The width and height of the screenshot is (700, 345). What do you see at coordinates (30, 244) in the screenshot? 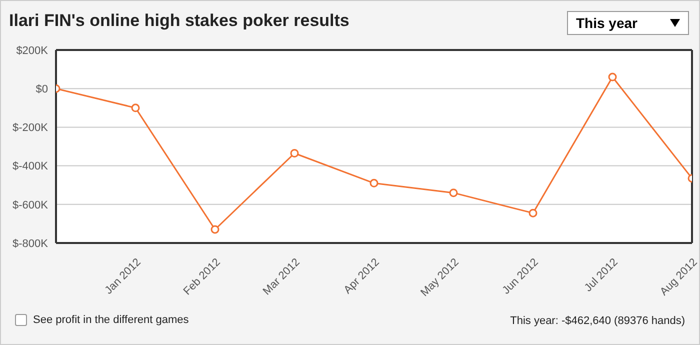
I see `y-tick-label: $-800K` at bounding box center [30, 244].